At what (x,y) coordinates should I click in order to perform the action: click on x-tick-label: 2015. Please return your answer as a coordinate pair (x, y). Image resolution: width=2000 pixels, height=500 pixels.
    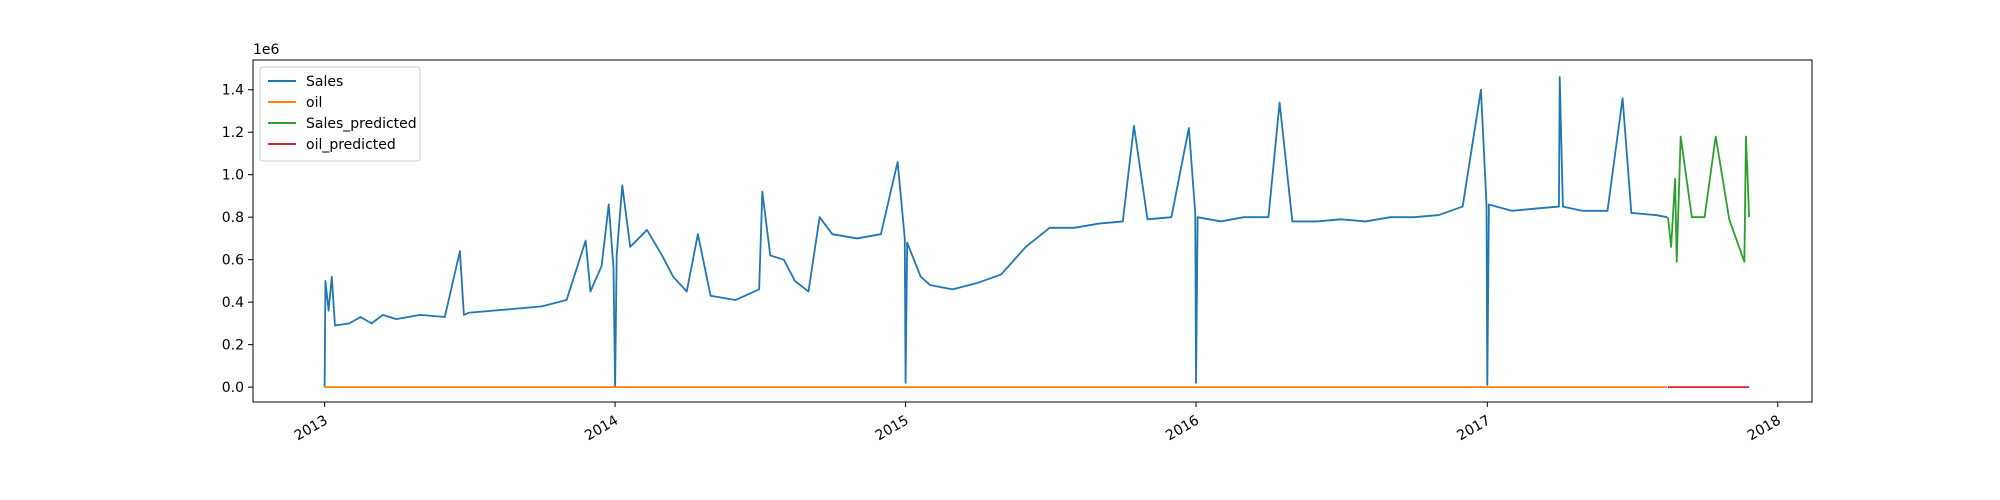
    Looking at the image, I should click on (892, 429).